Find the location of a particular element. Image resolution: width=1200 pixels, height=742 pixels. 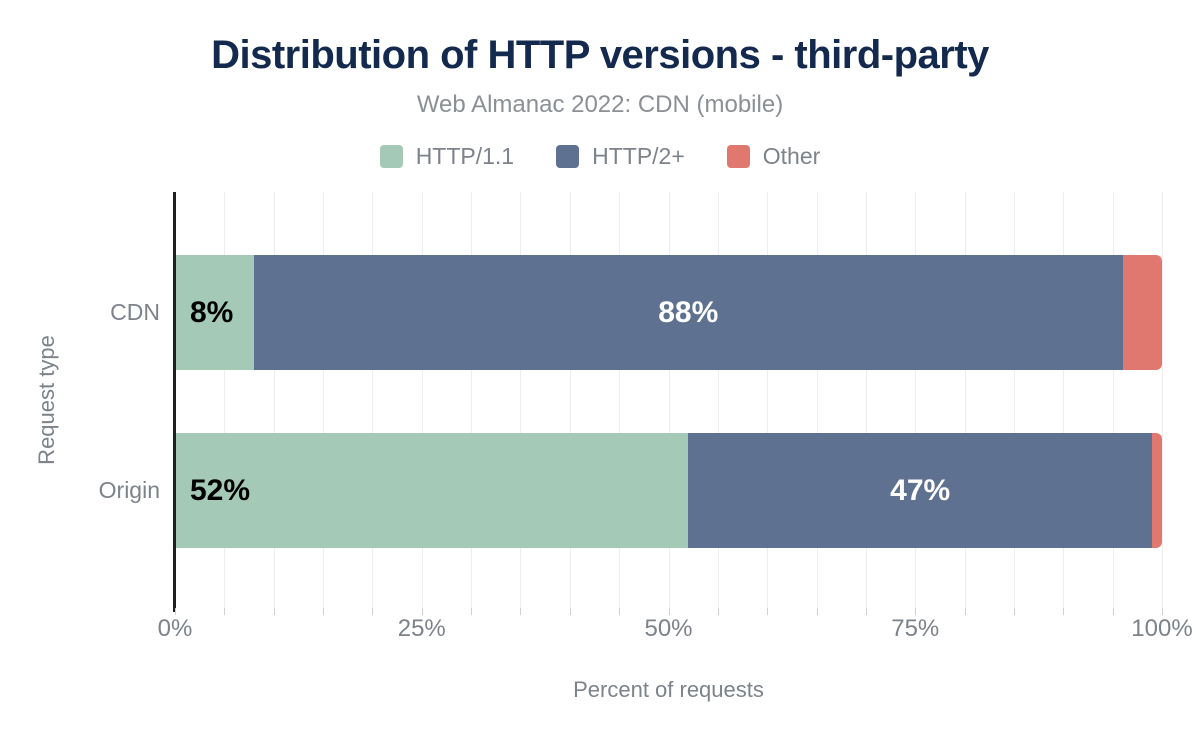

bar-segment-cdn-http-2-: 88% is located at coordinates (688, 312).